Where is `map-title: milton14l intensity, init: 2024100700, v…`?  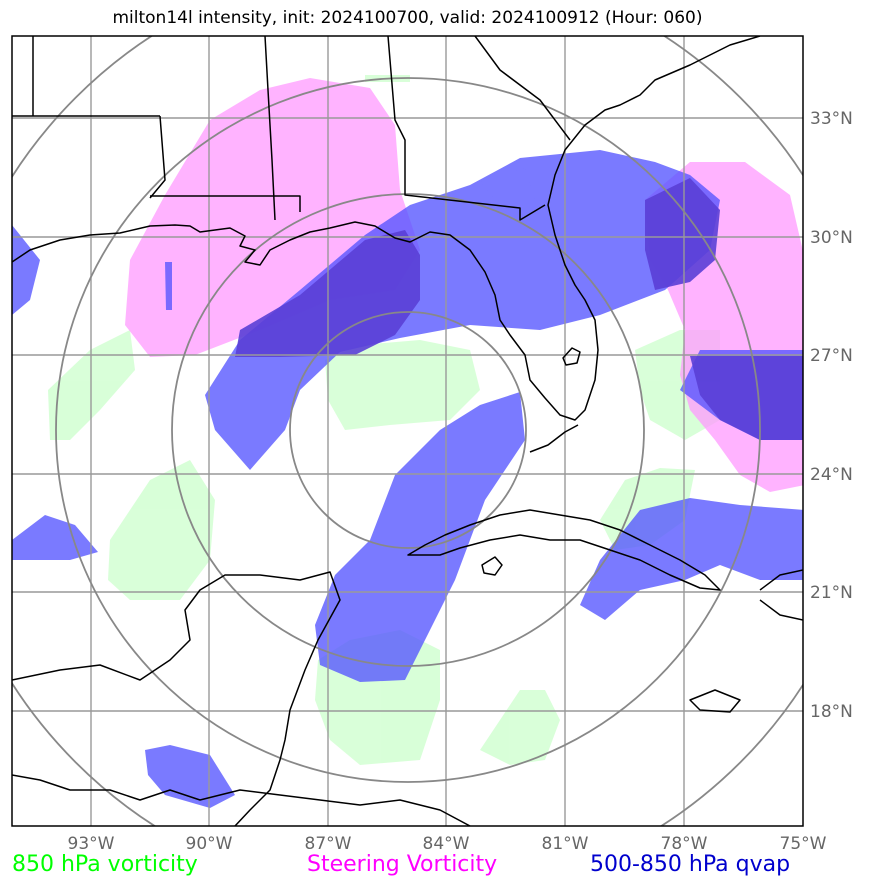 map-title: milton14l intensity, init: 2024100700, v… is located at coordinates (407, 18).